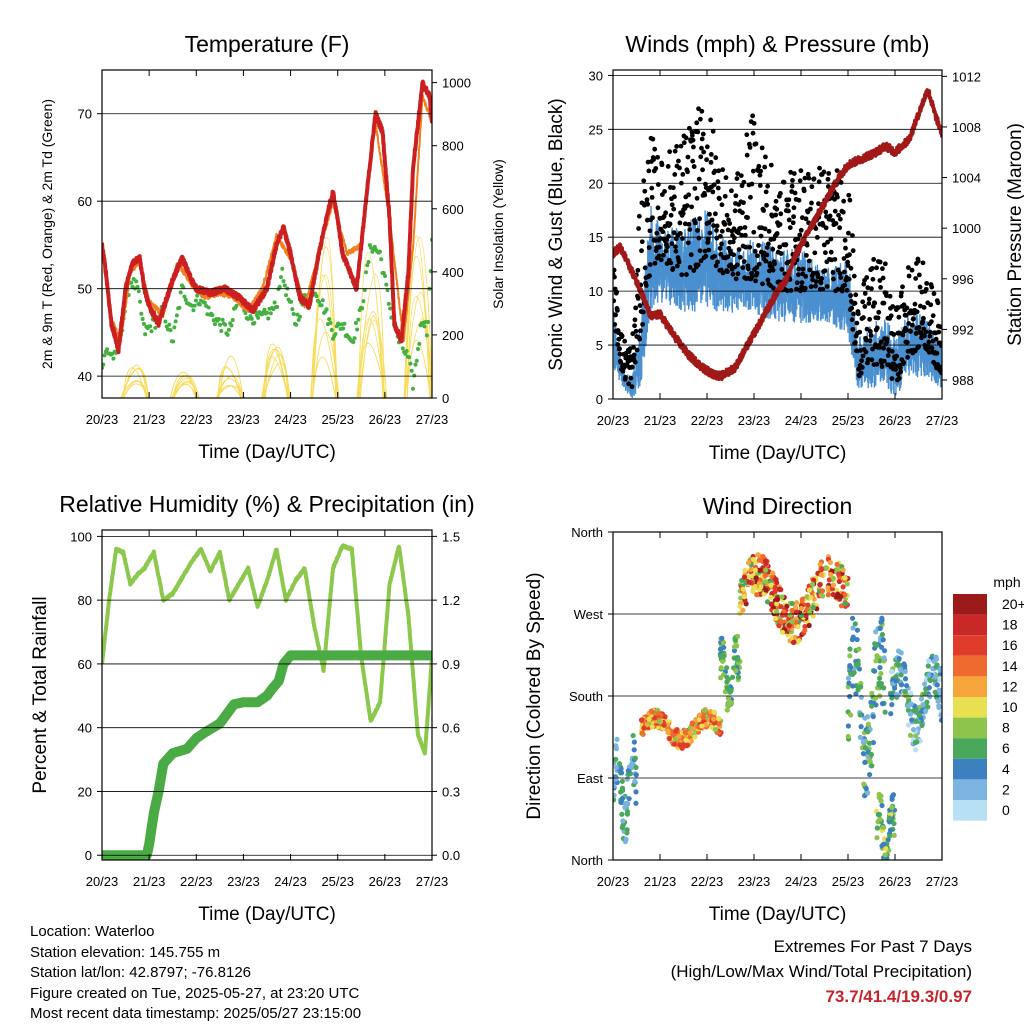 The width and height of the screenshot is (1024, 1025). I want to click on x-tick-label: 21/23, so click(149, 419).